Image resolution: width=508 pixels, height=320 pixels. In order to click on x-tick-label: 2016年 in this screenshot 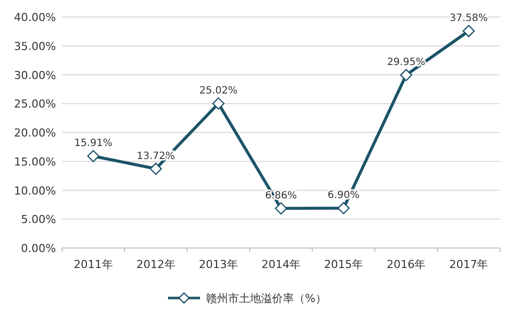, I will do `click(406, 264)`.